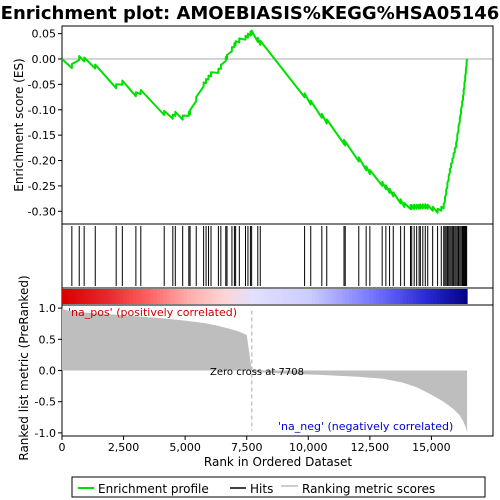 The width and height of the screenshot is (500, 500). I want to click on hits-panel, so click(277, 256).